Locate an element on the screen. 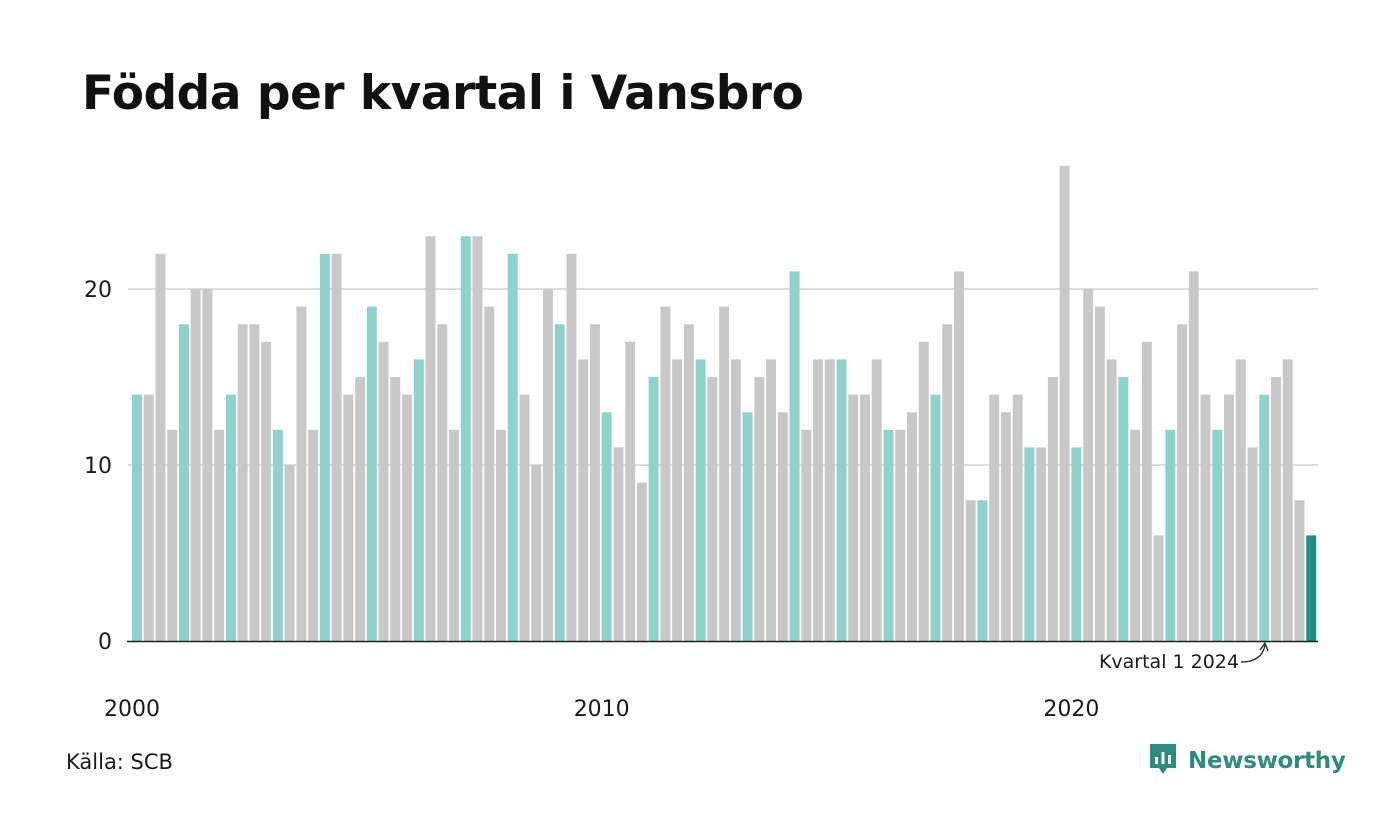 The image size is (1400, 840). bar-2003-q4 is located at coordinates (313, 535).